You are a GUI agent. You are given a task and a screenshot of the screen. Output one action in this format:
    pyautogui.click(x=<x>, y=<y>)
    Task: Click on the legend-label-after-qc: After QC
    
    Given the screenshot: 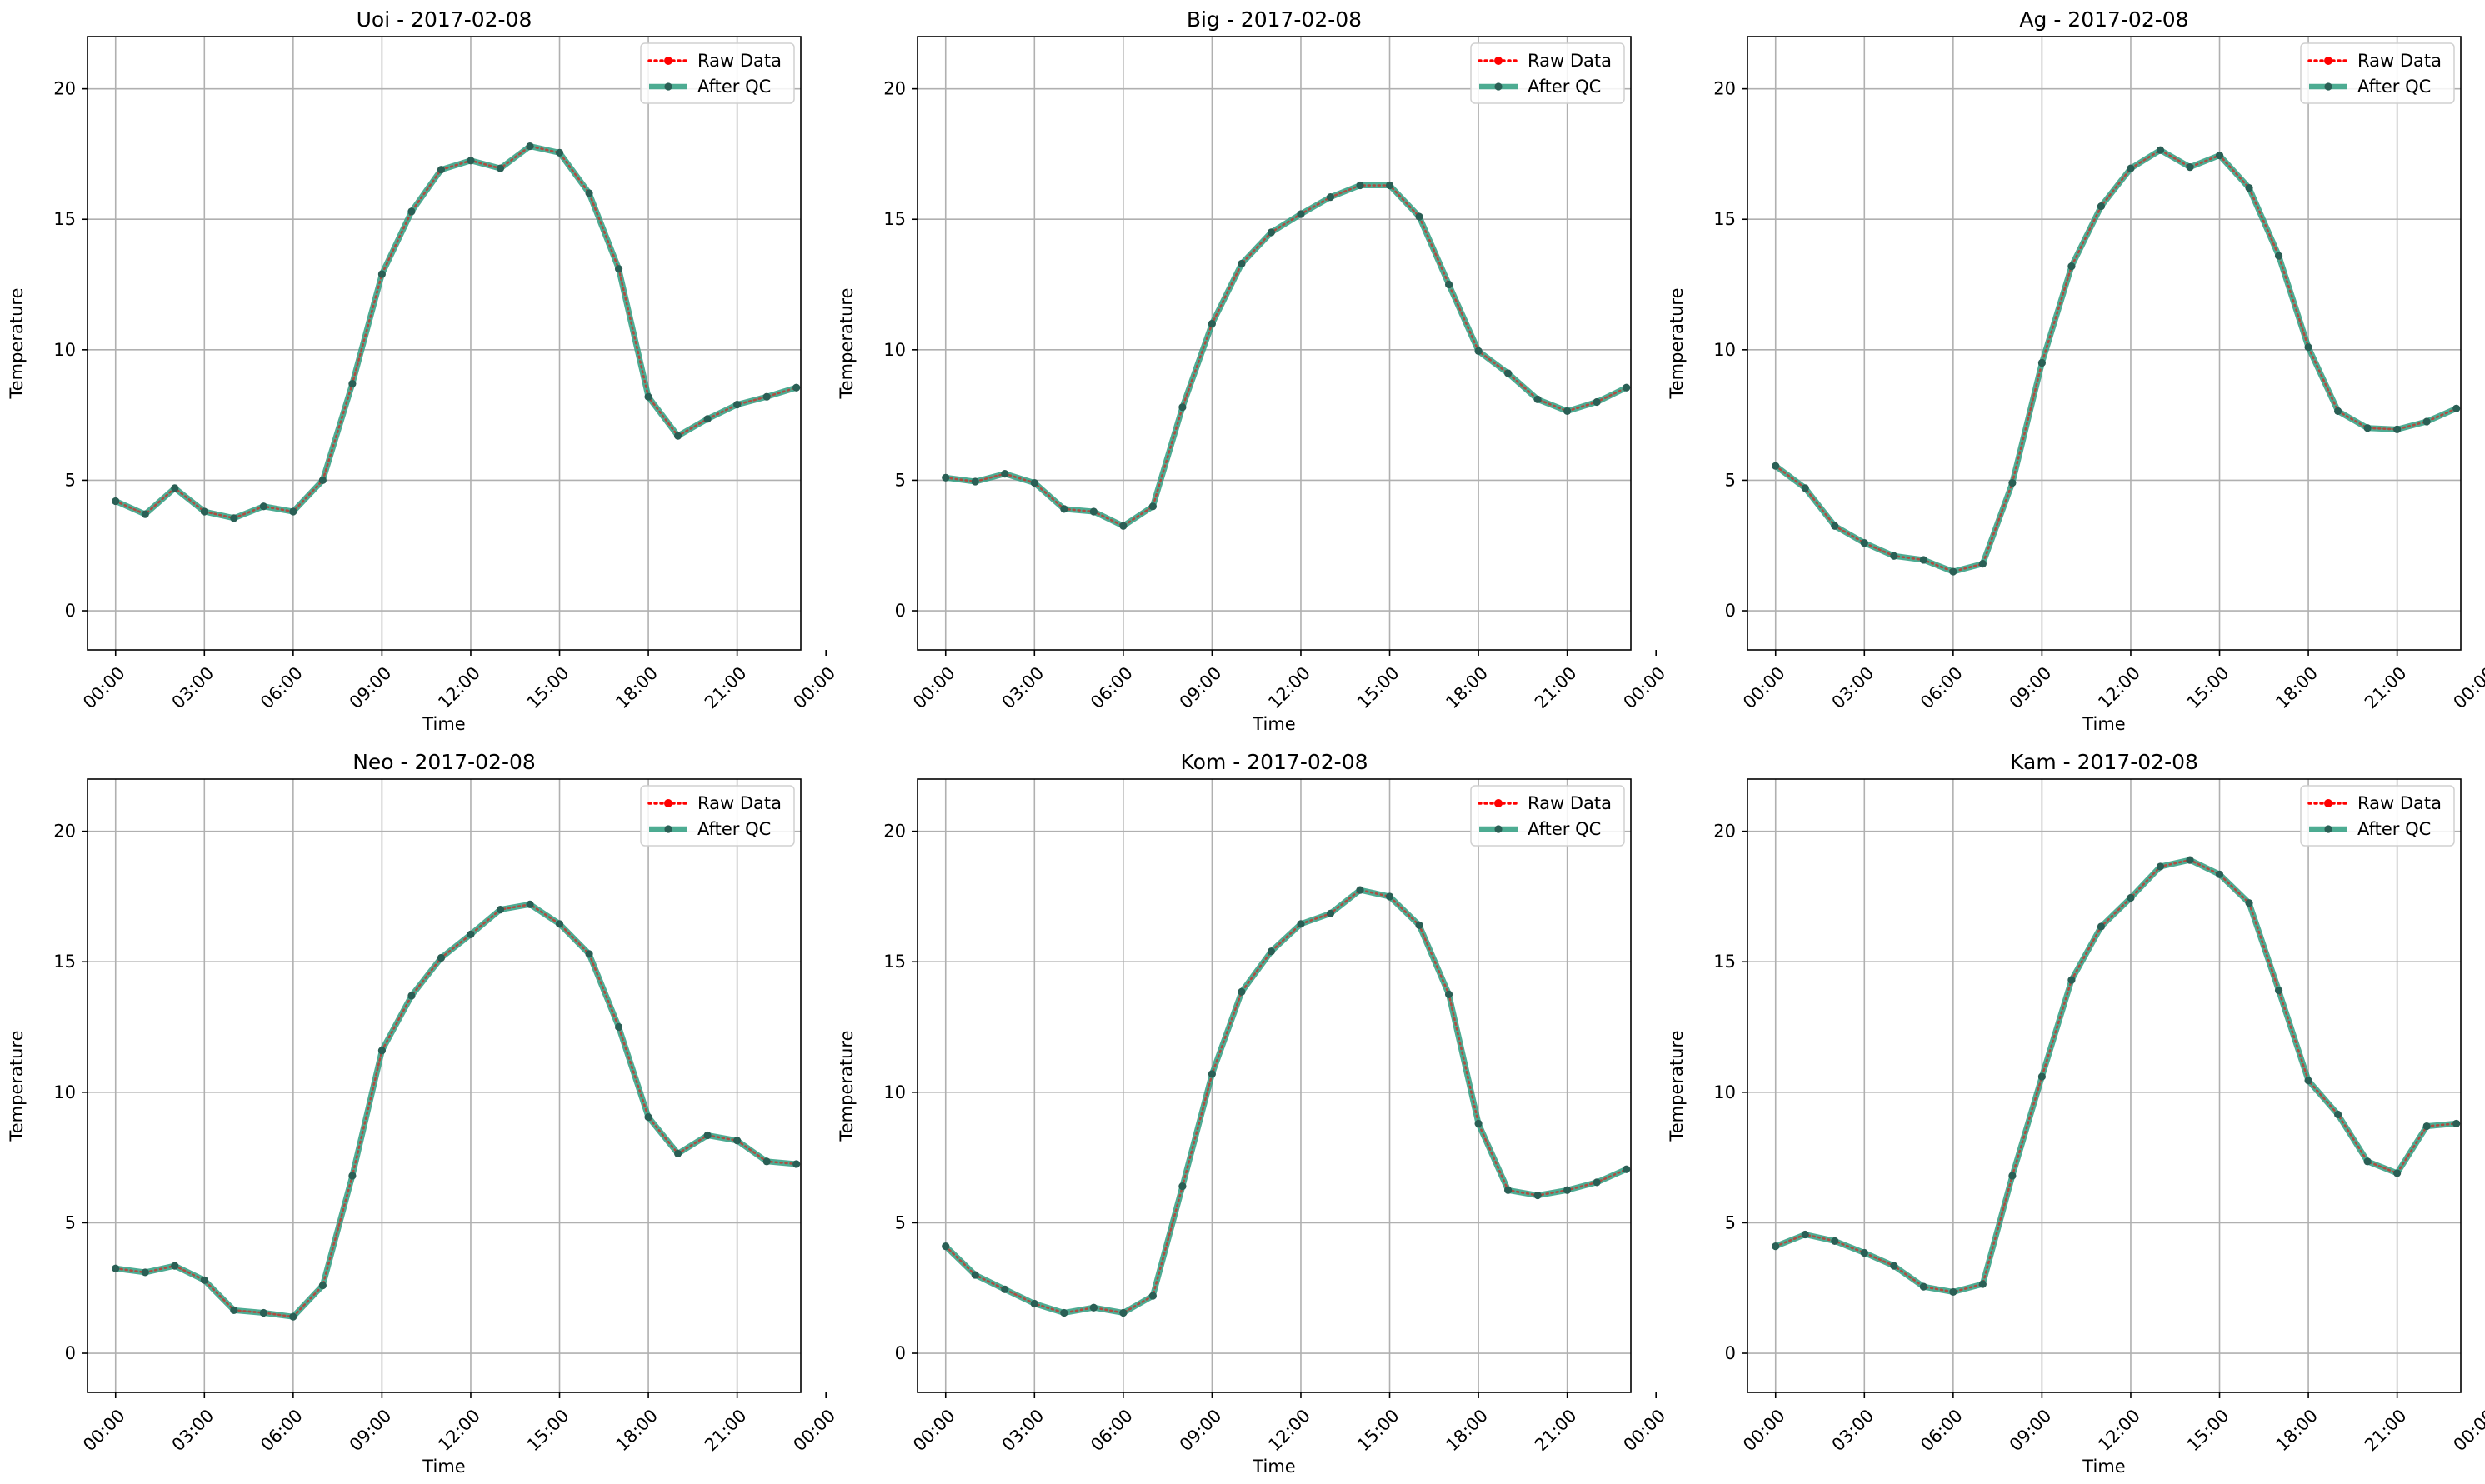 What is the action you would take?
    pyautogui.click(x=734, y=829)
    